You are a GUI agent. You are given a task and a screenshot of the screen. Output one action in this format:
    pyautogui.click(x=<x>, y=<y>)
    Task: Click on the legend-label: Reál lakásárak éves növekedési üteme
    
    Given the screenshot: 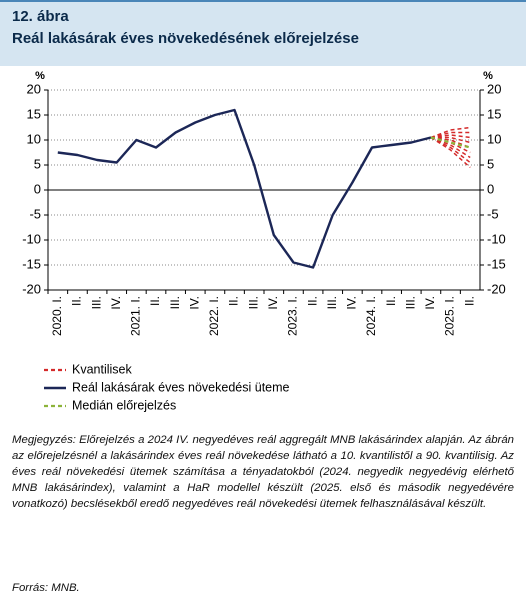 What is the action you would take?
    pyautogui.click(x=181, y=387)
    